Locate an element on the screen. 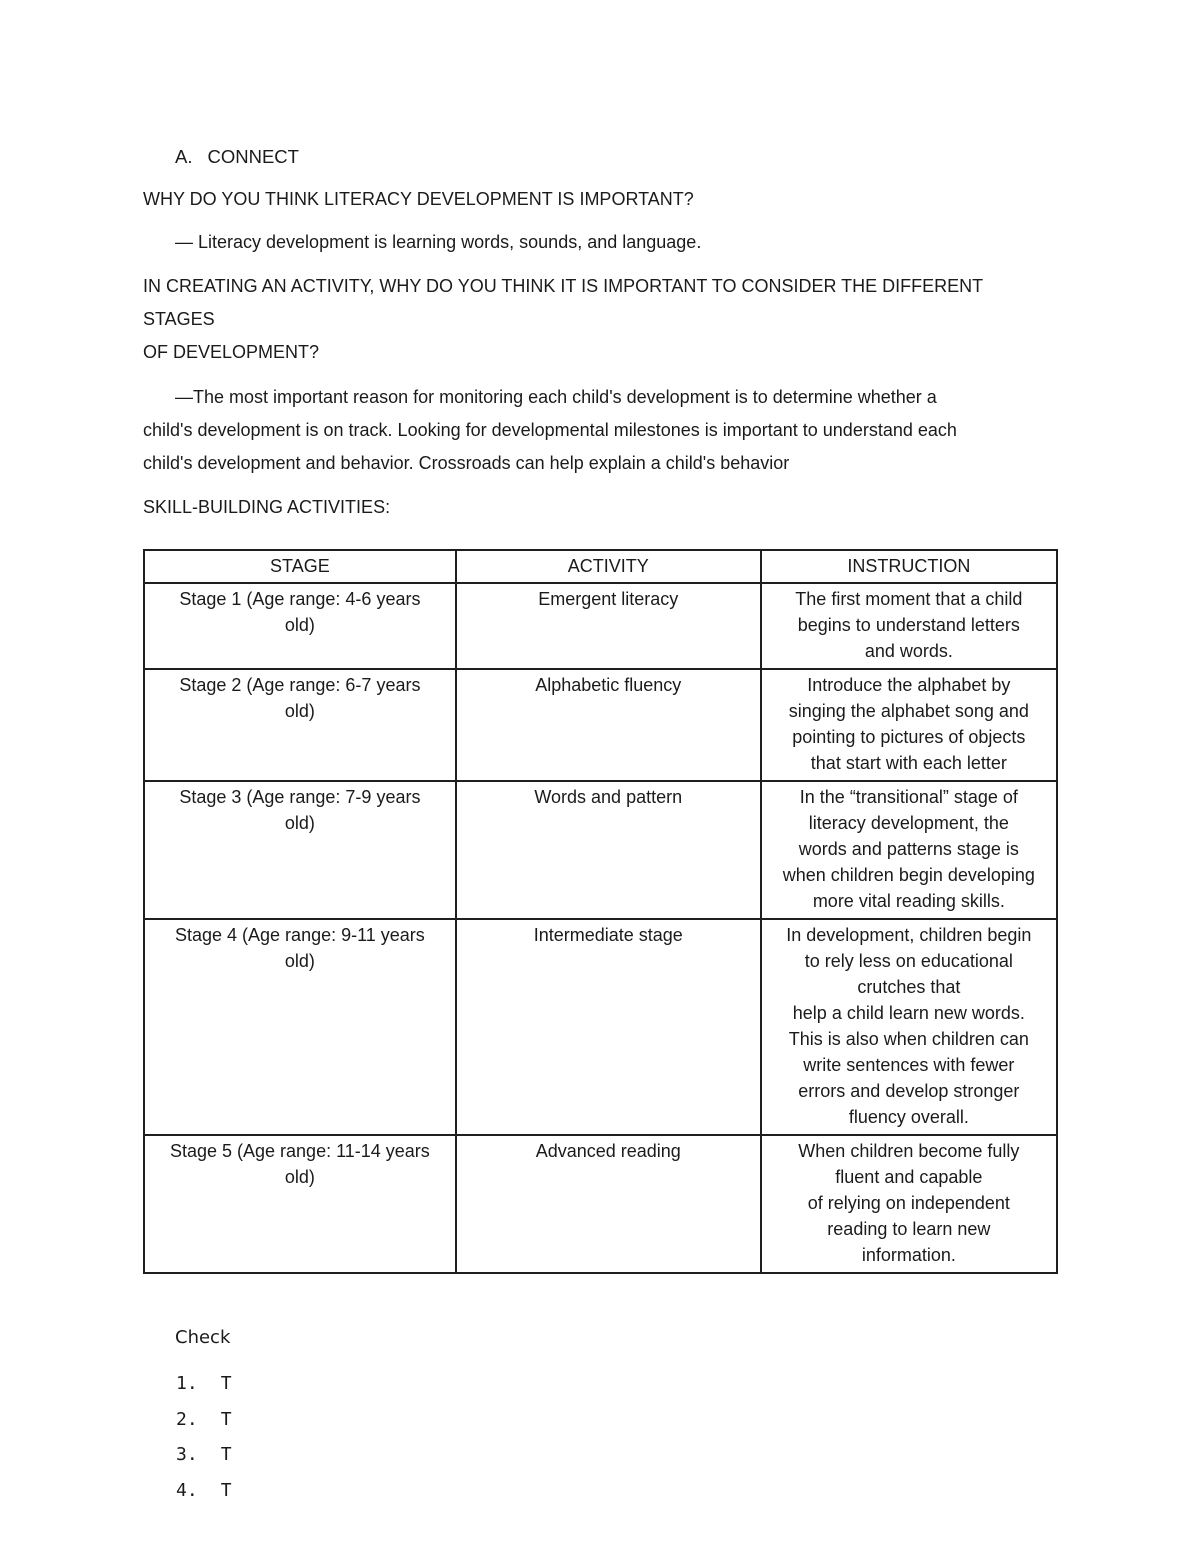 This screenshot has height=1553, width=1200. list-item-number: 3. is located at coordinates (187, 1454).